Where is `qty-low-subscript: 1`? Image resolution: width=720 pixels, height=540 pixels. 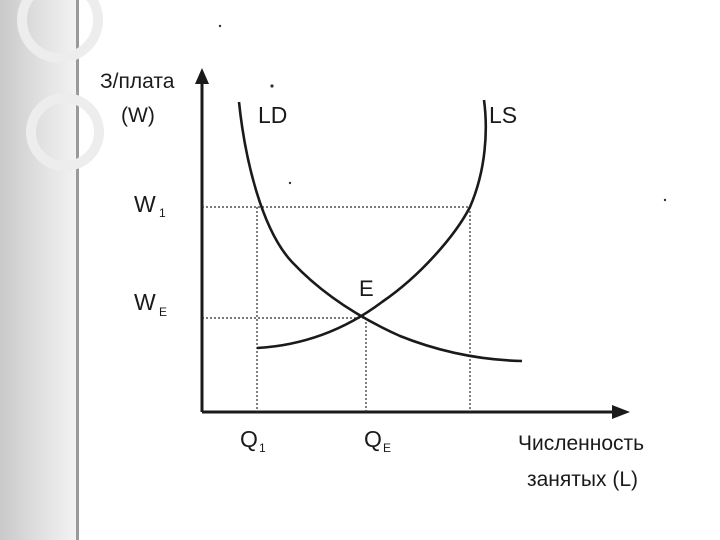
qty-low-subscript: 1 is located at coordinates (262, 448).